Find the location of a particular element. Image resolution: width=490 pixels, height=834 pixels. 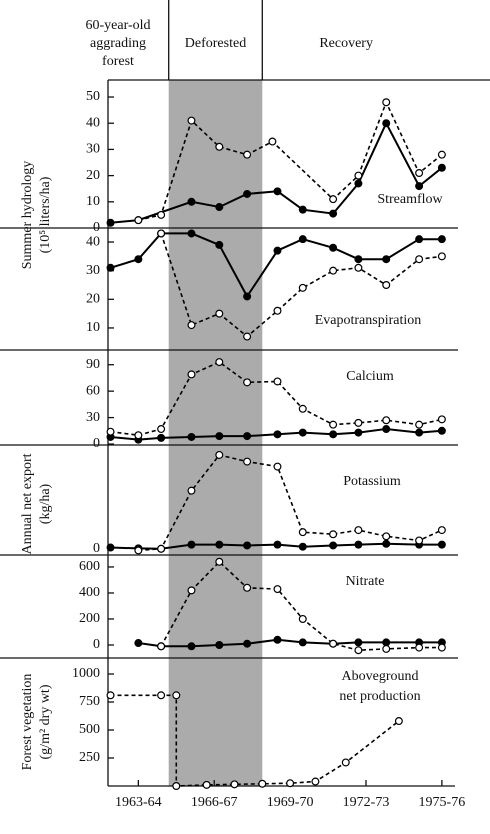

series-annotation: net production is located at coordinates (379, 696).